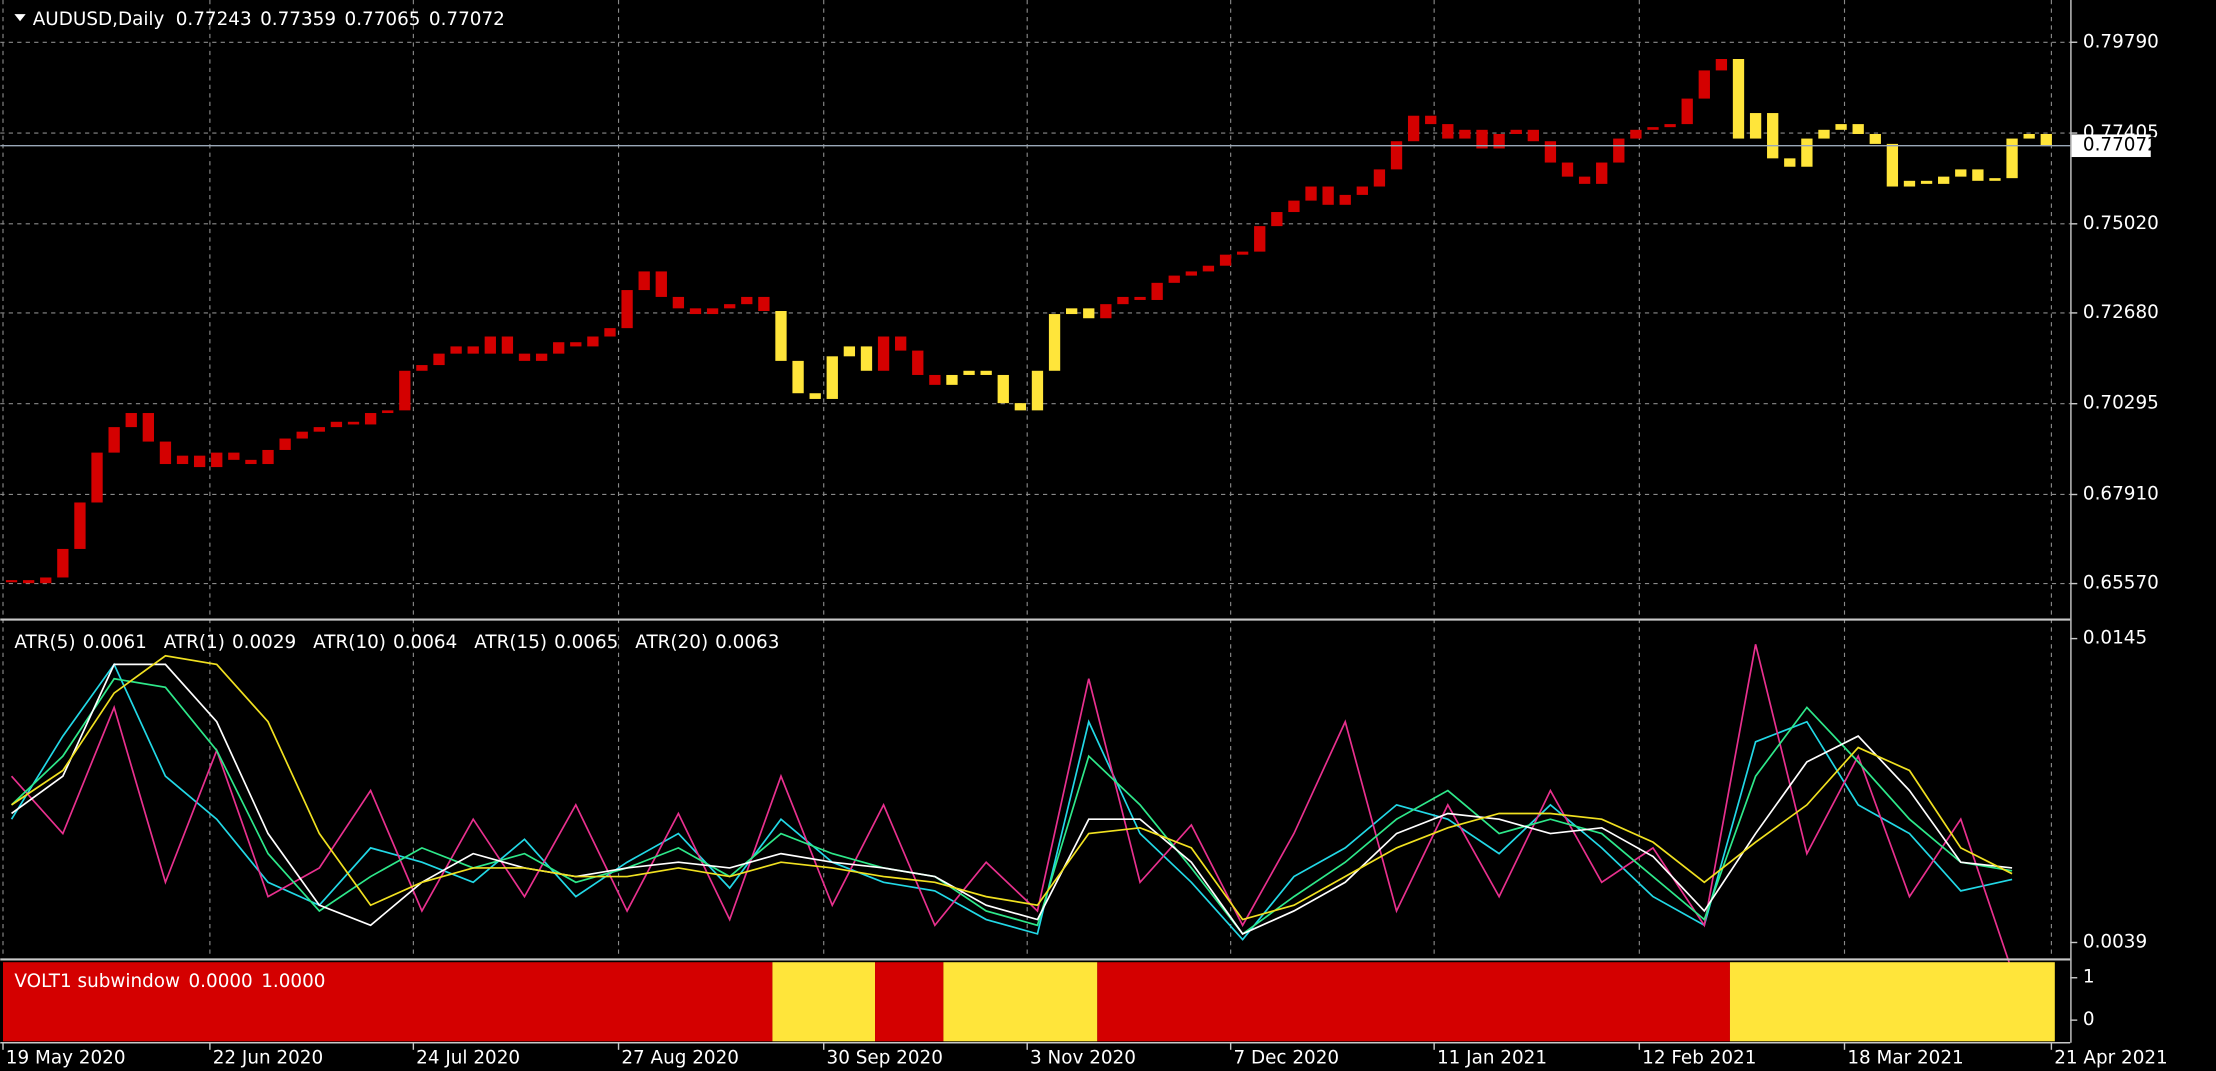 The width and height of the screenshot is (2216, 1071). Describe the element at coordinates (2089, 977) in the screenshot. I see `y-tick-label: 1` at that location.